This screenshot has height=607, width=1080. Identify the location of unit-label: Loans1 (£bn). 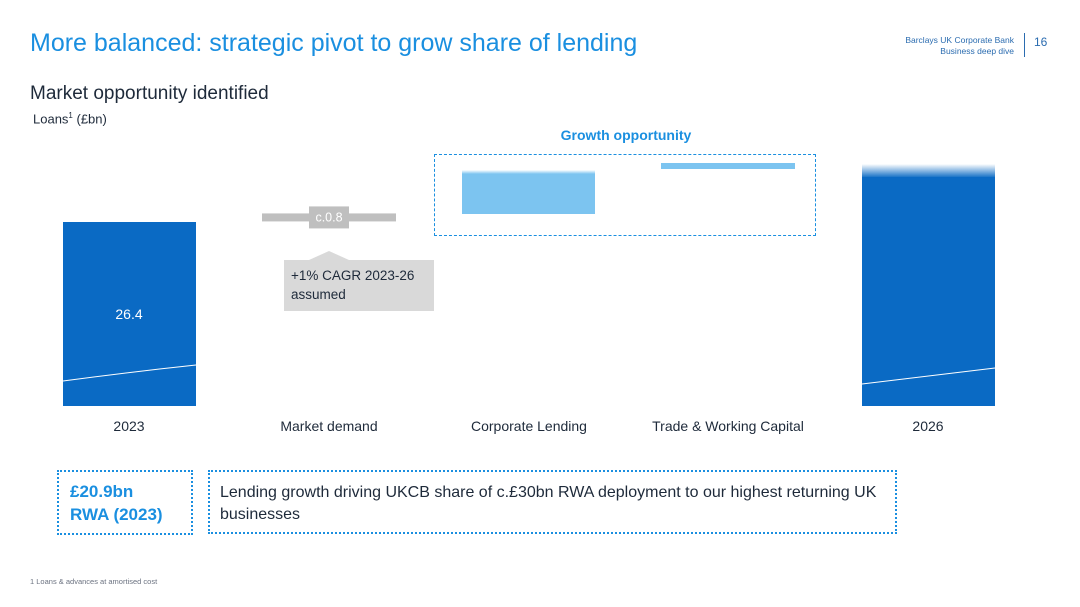
(70, 118).